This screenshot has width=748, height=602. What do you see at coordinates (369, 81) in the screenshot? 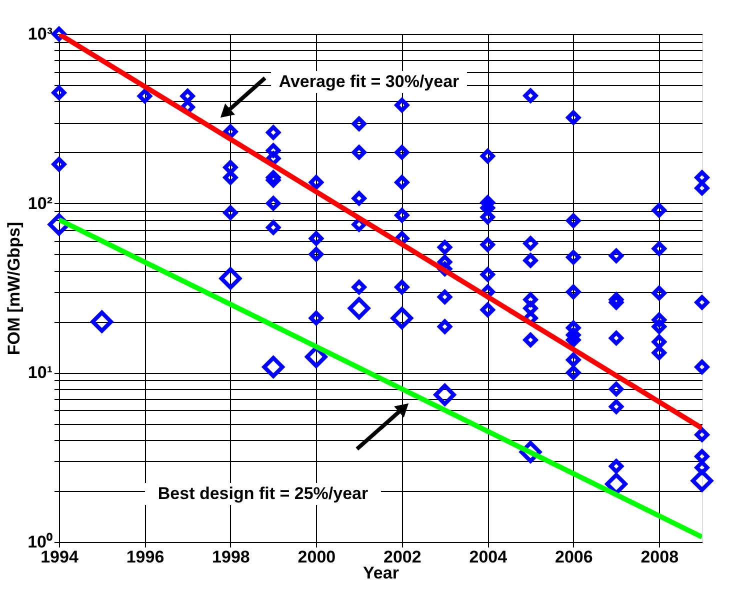
I see `annotation: Average fit = 30%/year` at bounding box center [369, 81].